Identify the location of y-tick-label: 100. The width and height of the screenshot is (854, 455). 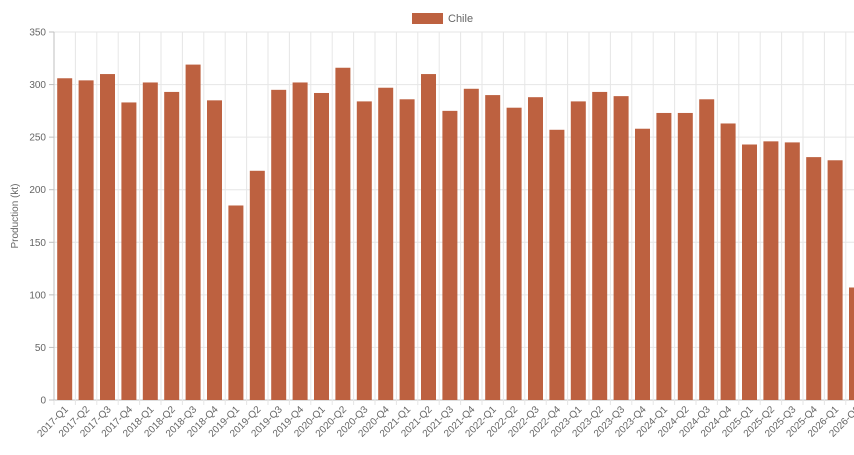
(37, 295).